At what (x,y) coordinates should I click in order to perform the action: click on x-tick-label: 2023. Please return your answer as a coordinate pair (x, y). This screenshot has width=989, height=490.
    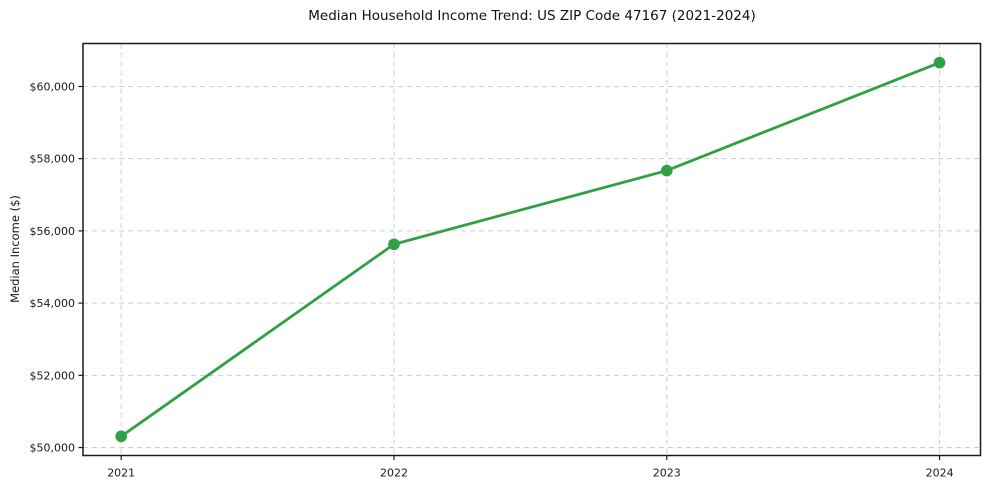
    Looking at the image, I should click on (667, 473).